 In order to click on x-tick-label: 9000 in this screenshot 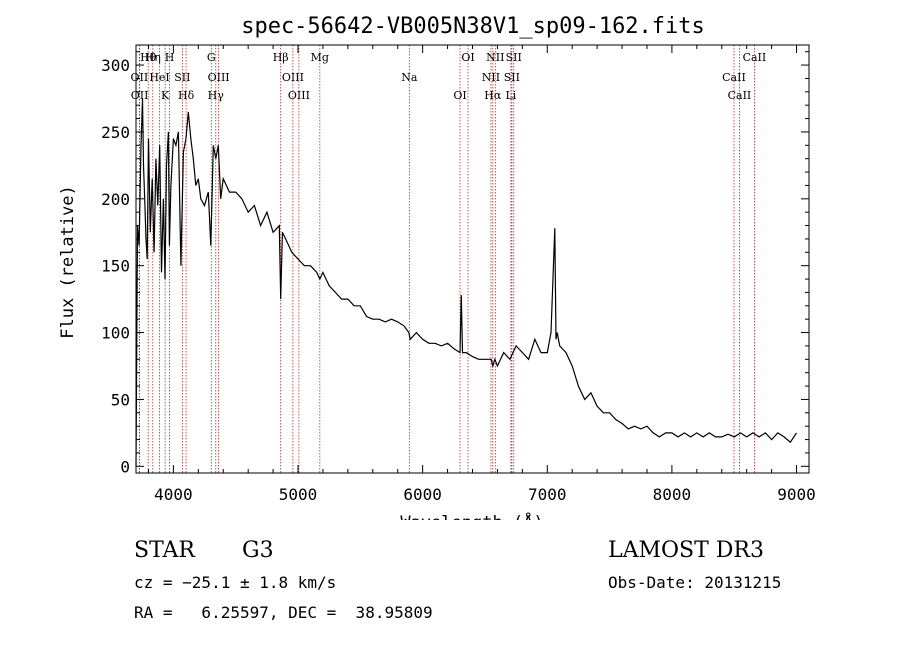, I will do `click(796, 494)`.